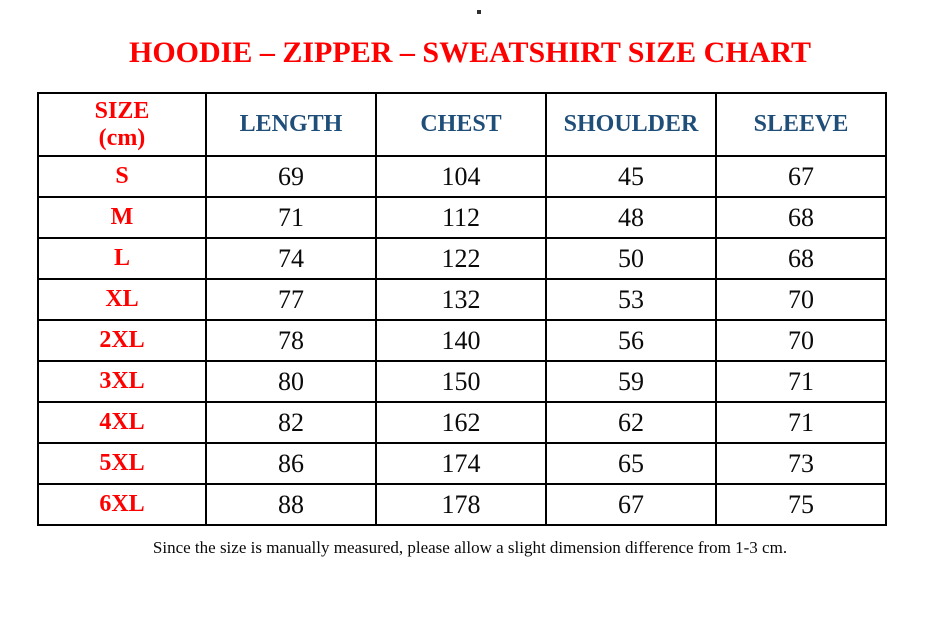  I want to click on shoulder-value: 45, so click(631, 176).